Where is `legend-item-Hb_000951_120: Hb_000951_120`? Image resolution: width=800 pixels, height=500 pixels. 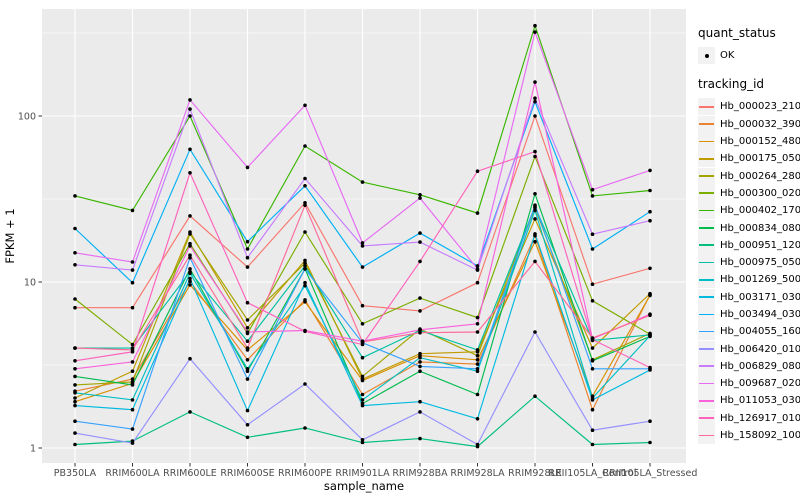 legend-item-Hb_000951_120: Hb_000951_120 is located at coordinates (749, 245).